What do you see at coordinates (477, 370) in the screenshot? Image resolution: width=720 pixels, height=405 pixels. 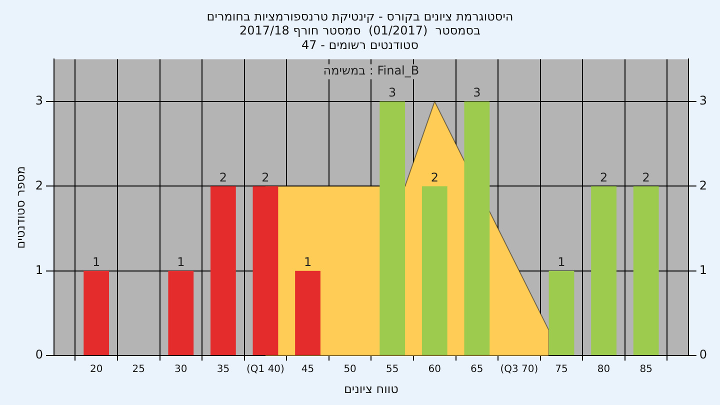 I see `x-tick-label: 65` at bounding box center [477, 370].